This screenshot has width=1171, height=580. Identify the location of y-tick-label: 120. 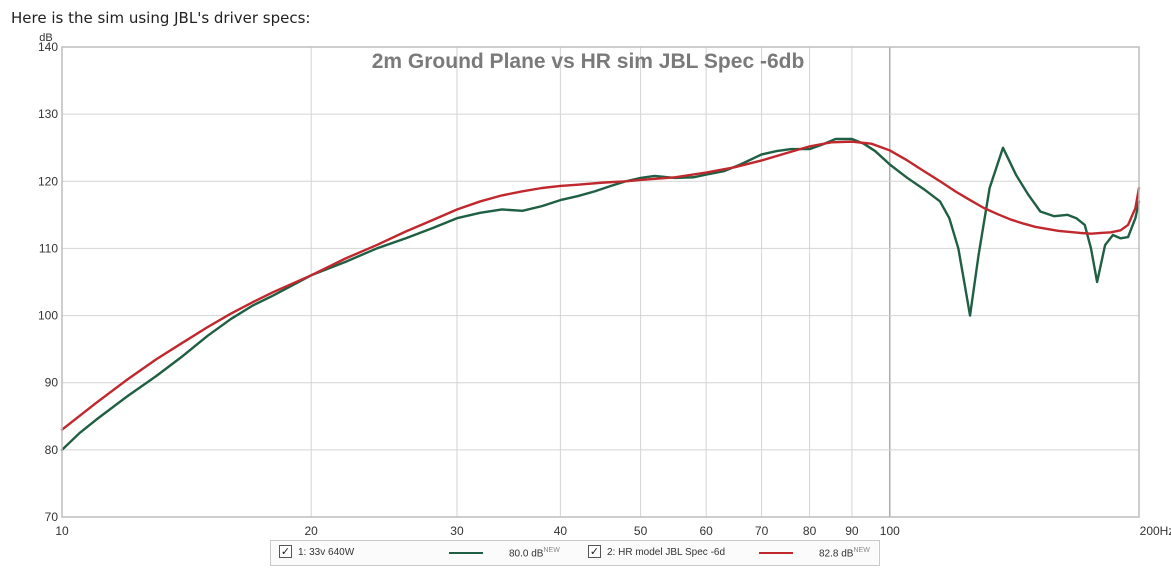
(48, 181).